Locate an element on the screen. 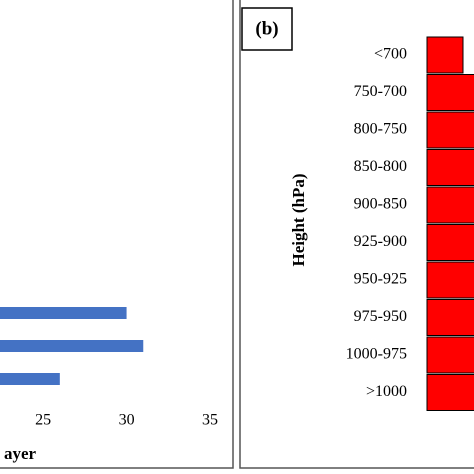 The height and width of the screenshot is (474, 474). panel-label-box is located at coordinates (267, 29).